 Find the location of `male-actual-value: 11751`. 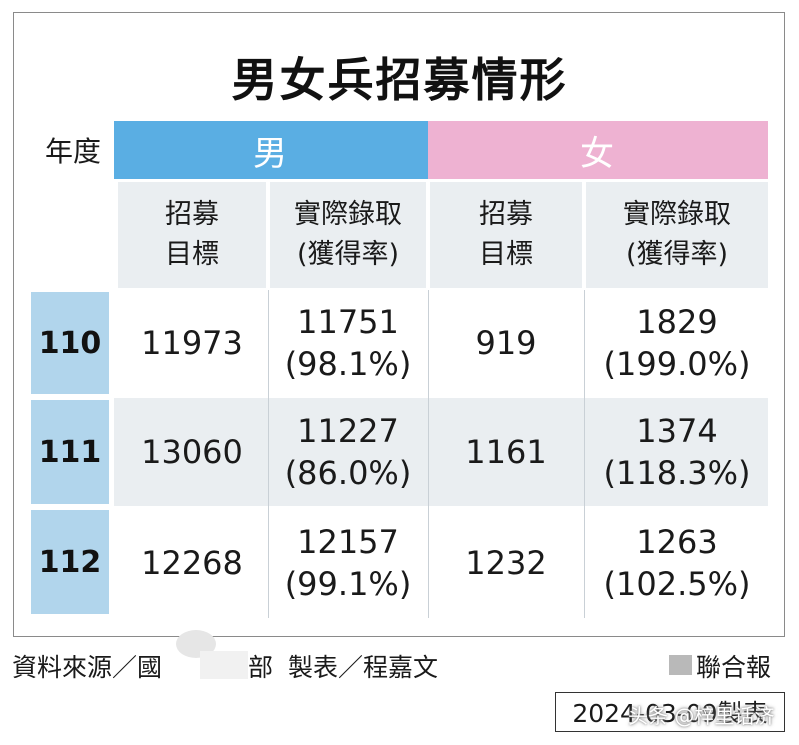

male-actual-value: 11751 is located at coordinates (348, 322).